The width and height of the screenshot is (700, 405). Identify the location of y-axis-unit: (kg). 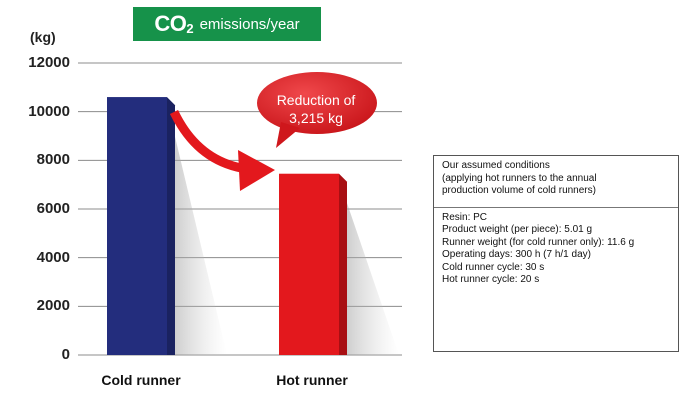
(43, 37).